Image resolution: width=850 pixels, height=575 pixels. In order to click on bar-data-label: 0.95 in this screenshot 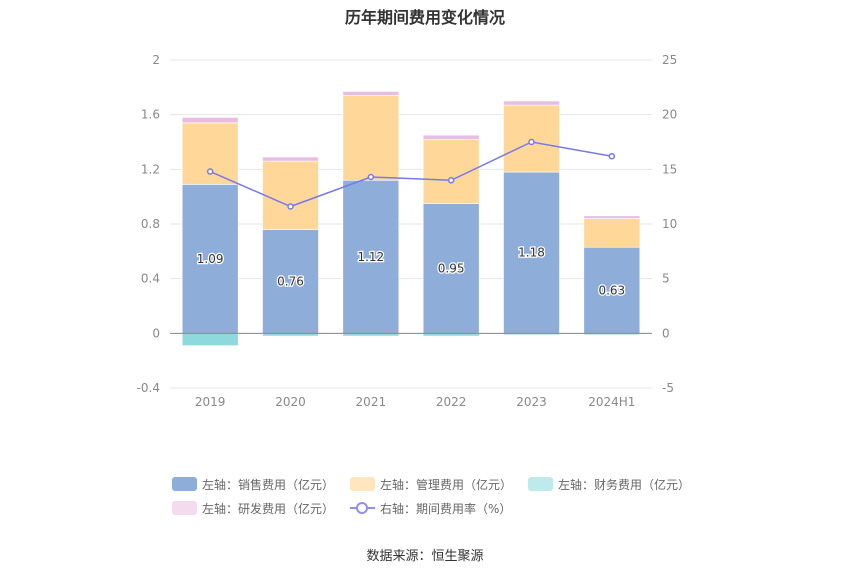, I will do `click(451, 268)`.